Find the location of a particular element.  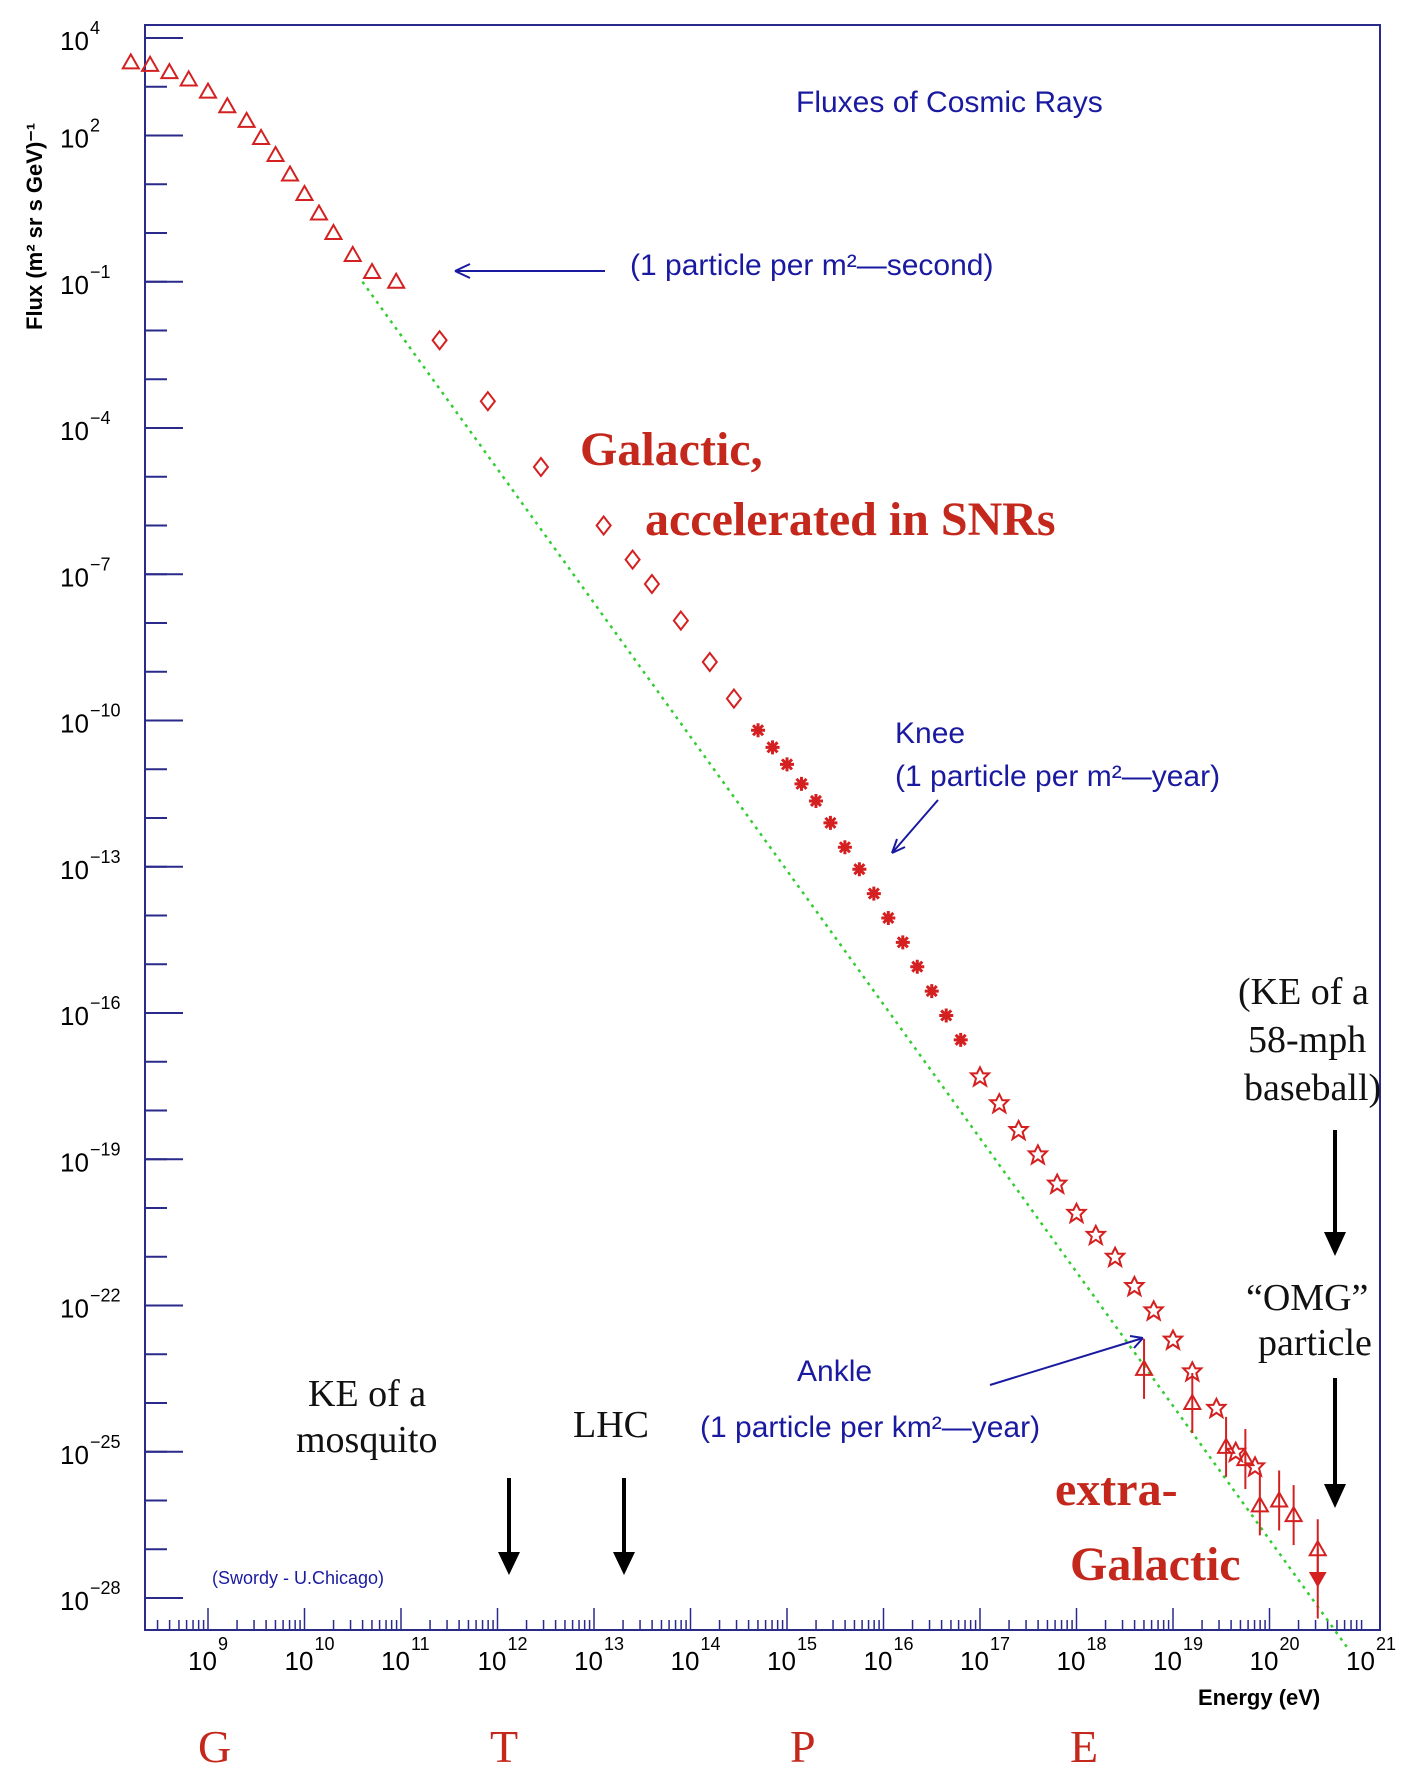

arrow-ankle is located at coordinates (1066, 1361).